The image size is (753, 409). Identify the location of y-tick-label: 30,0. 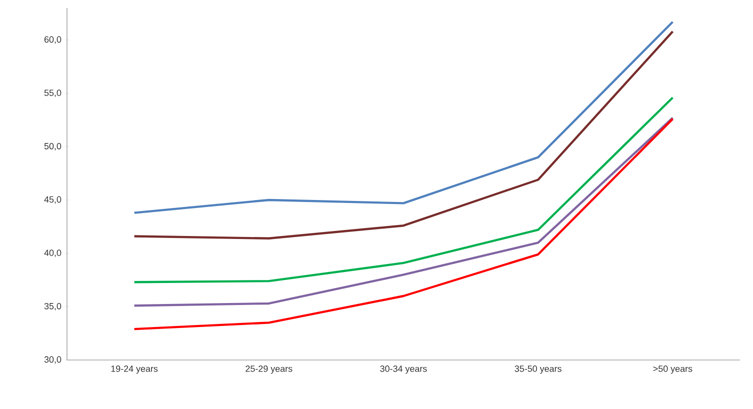
(53, 360).